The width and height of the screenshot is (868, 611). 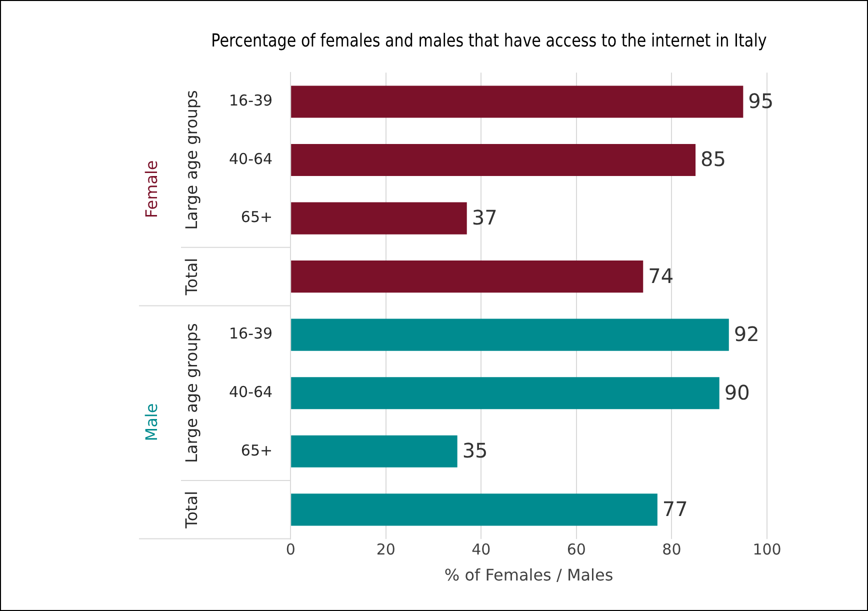 I want to click on x-tick-label: 40, so click(x=481, y=549).